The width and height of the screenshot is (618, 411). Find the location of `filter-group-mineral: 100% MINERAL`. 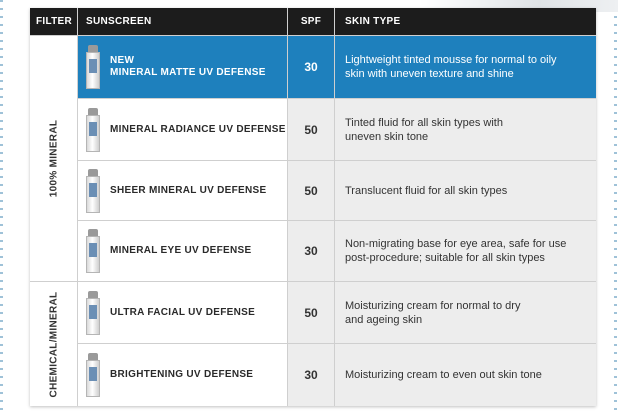

filter-group-mineral: 100% MINERAL is located at coordinates (53, 158).